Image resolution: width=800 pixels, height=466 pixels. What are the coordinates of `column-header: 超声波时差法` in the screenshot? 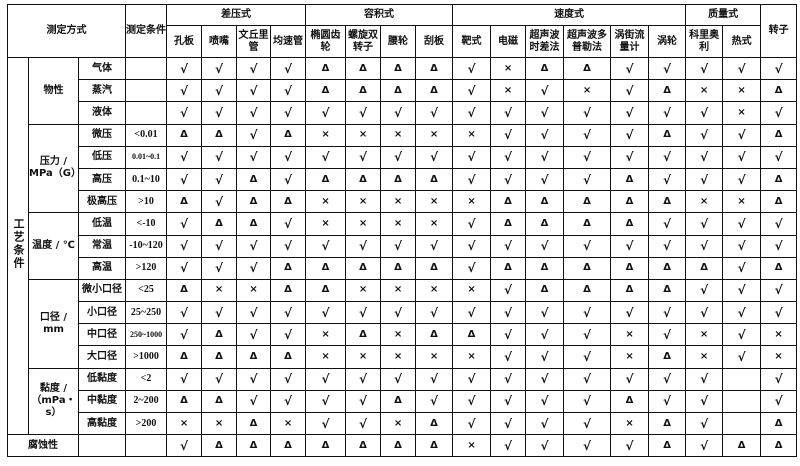 It's located at (545, 41).